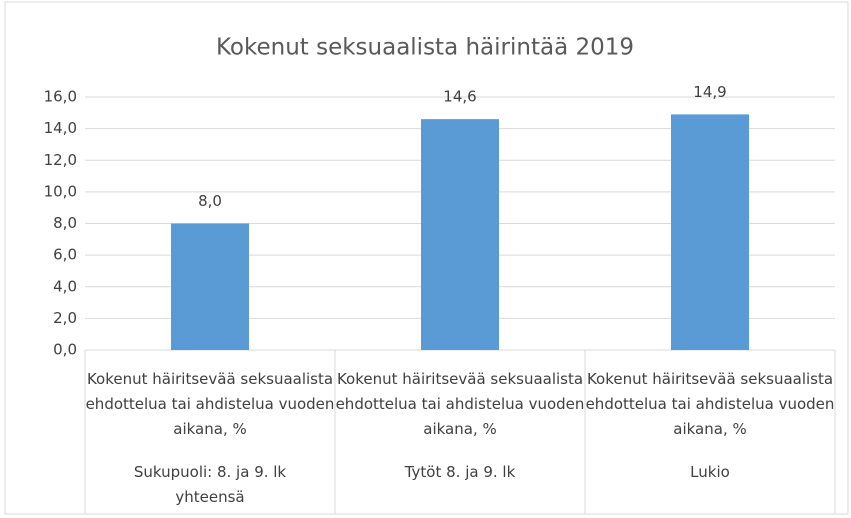 This screenshot has height=518, width=851. Describe the element at coordinates (459, 97) in the screenshot. I see `data-label: 14,6` at that location.